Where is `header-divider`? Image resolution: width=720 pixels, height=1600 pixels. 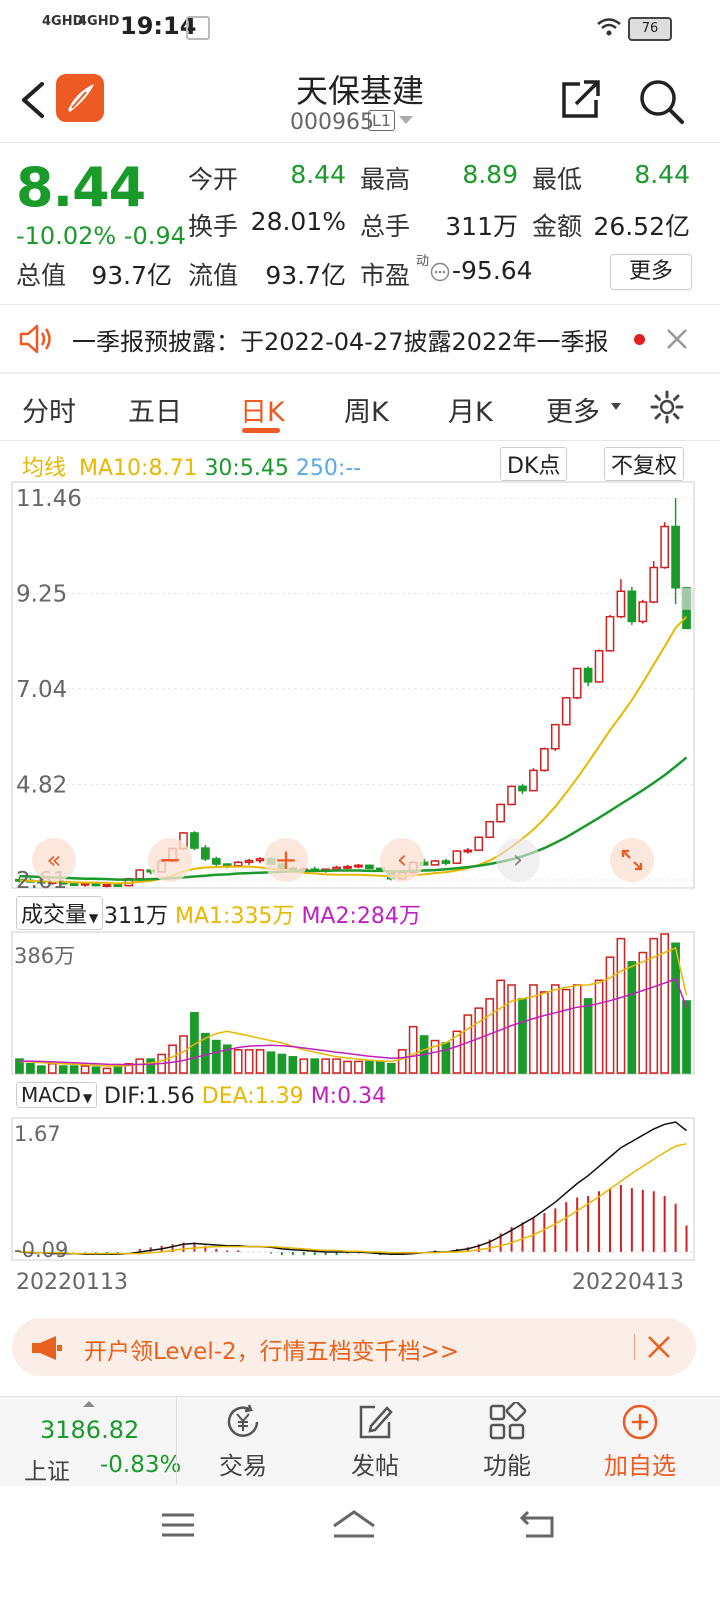 header-divider is located at coordinates (360, 142).